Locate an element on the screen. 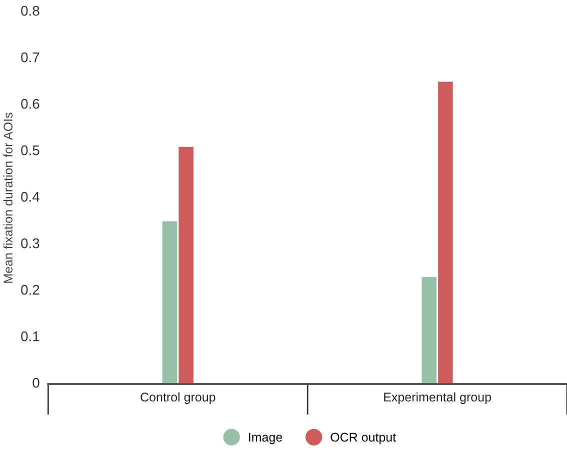 This screenshot has height=461, width=567. y-tick-label: 0.2 is located at coordinates (30, 289).